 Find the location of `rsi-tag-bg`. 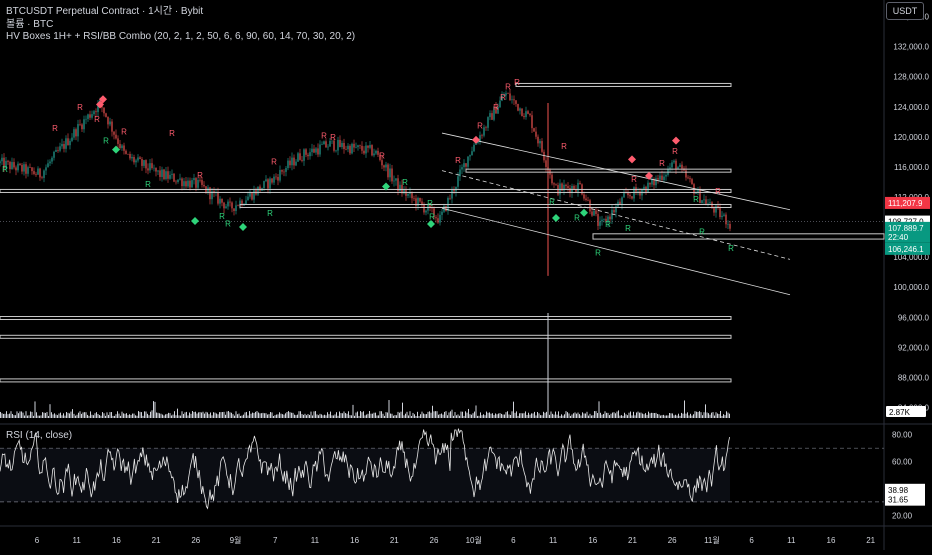

rsi-tag-bg is located at coordinates (905, 499).